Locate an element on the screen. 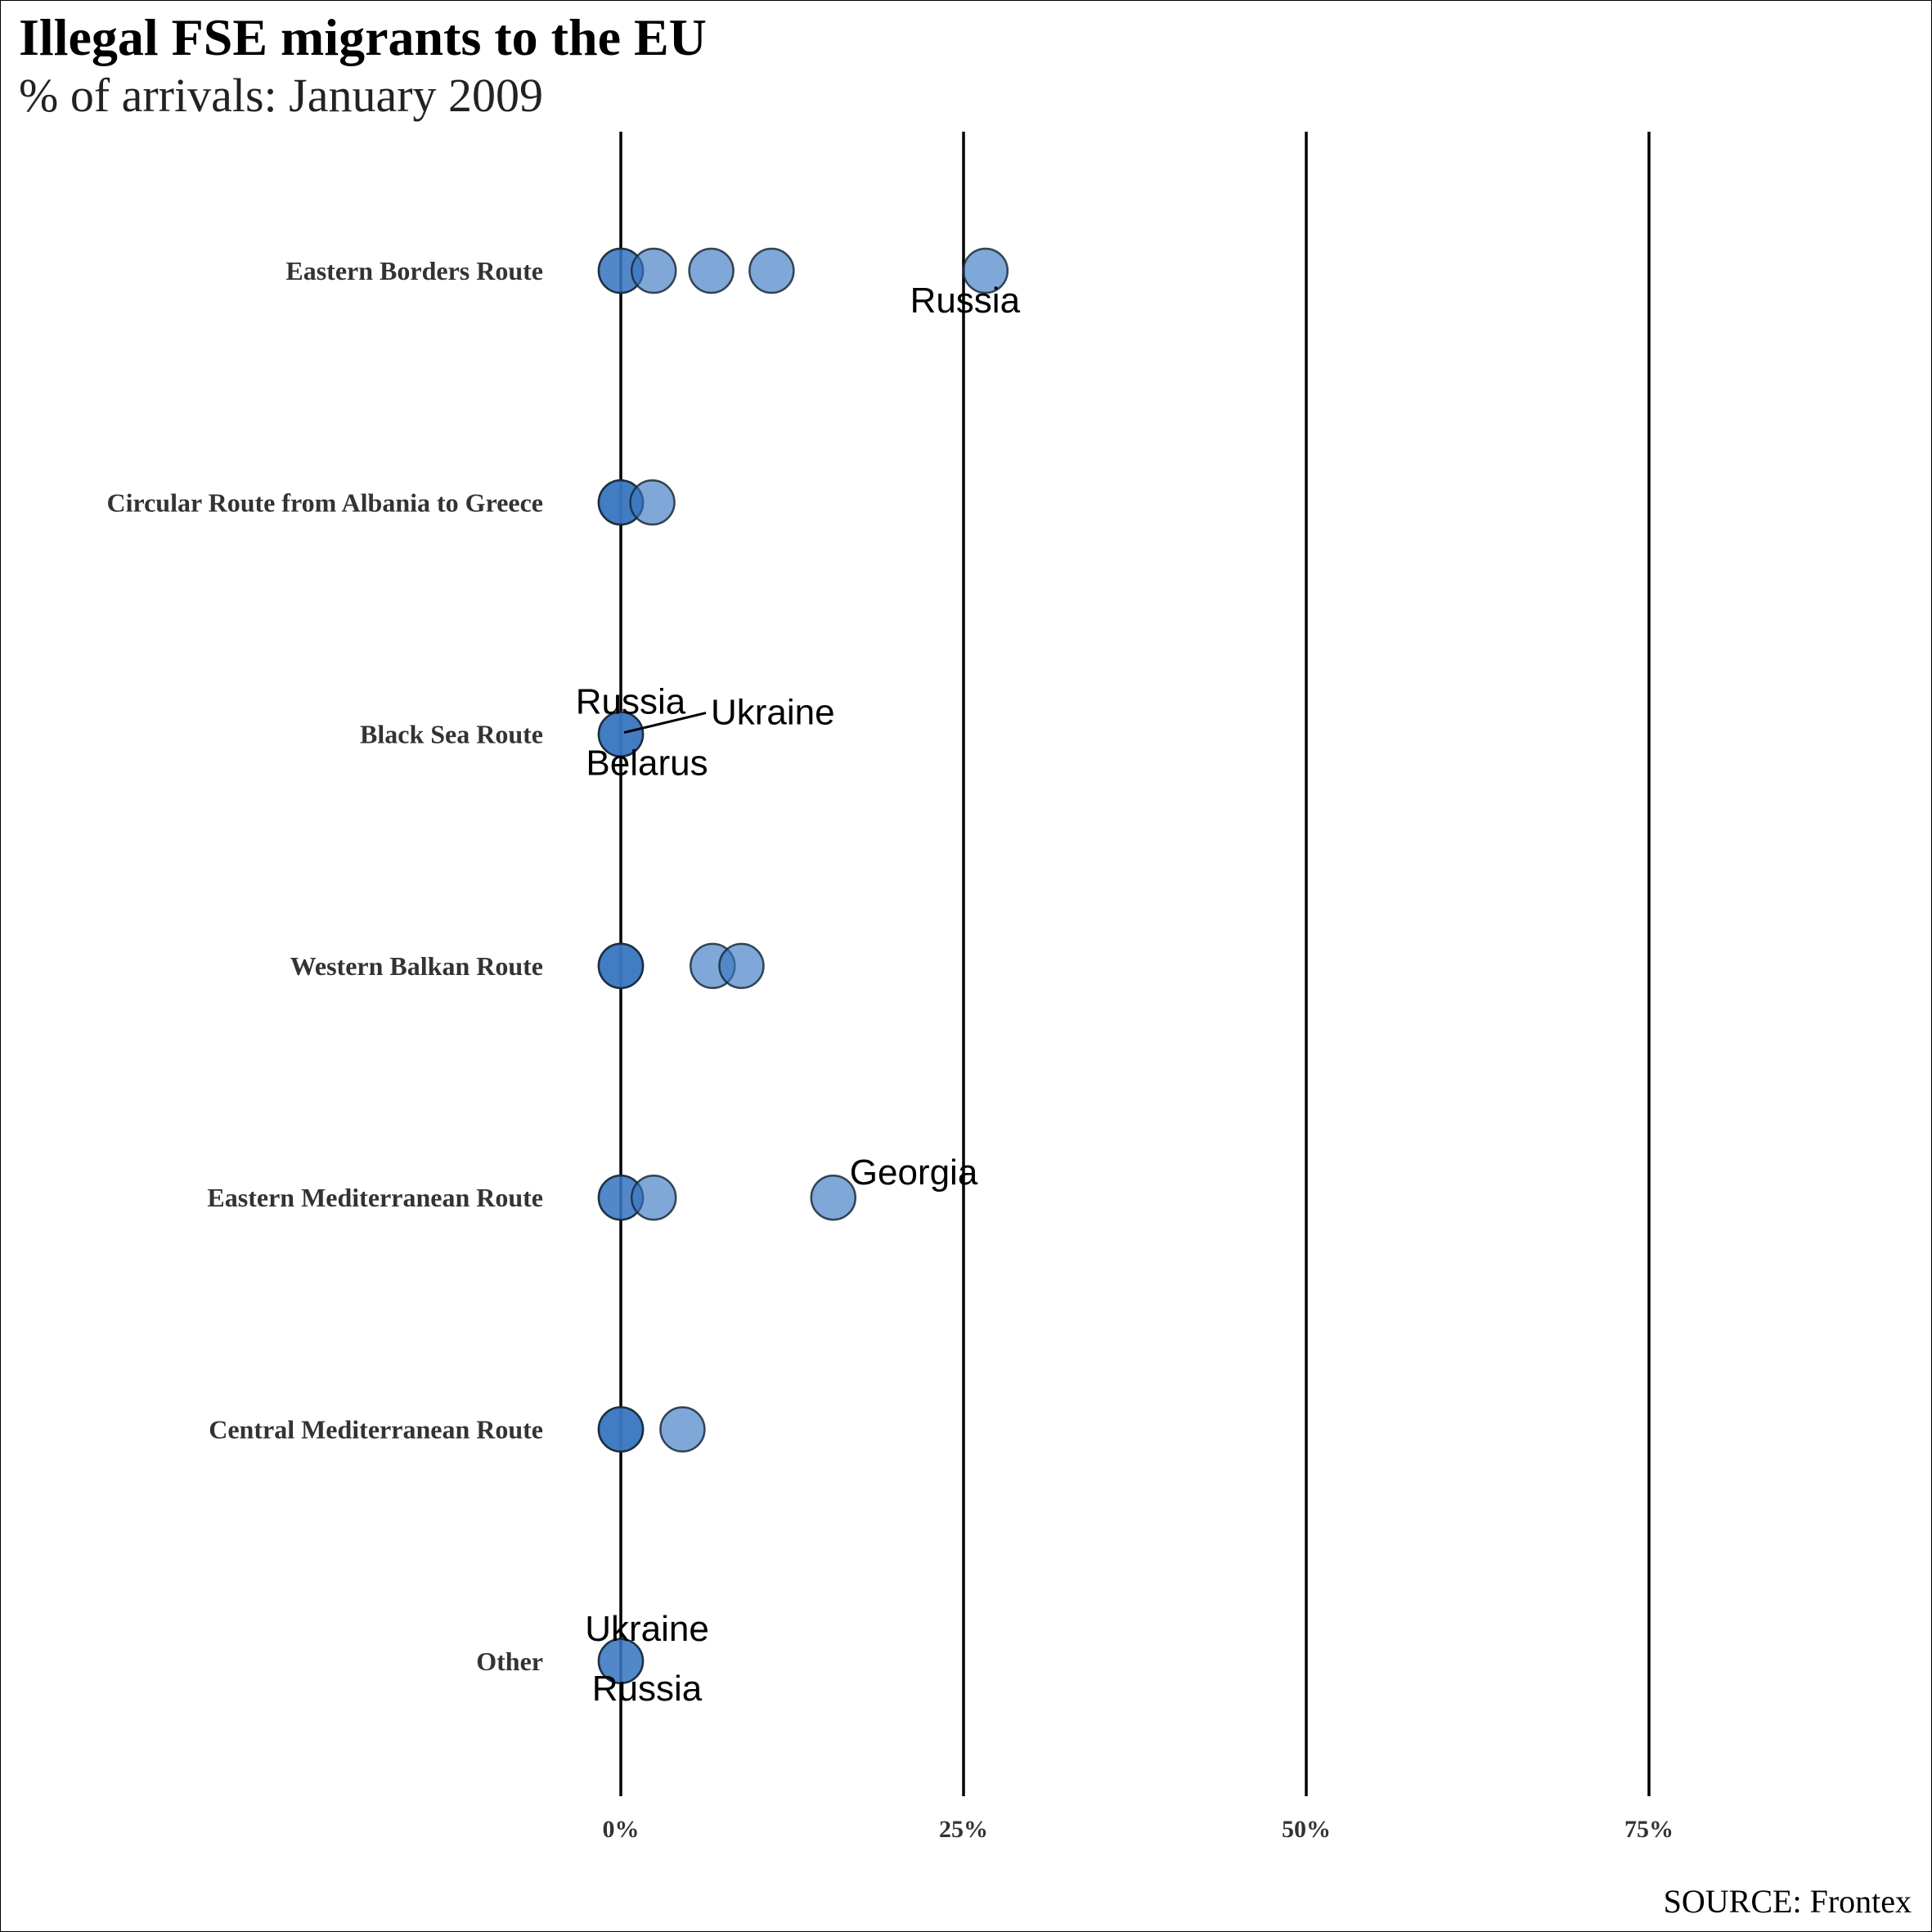 Image resolution: width=1932 pixels, height=1932 pixels. category-label: Other is located at coordinates (510, 1662).